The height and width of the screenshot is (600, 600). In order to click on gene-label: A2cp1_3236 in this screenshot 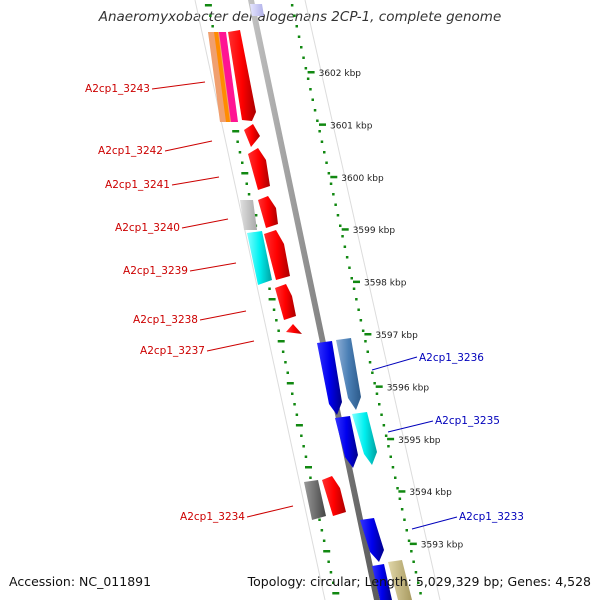, I will do `click(451, 358)`.